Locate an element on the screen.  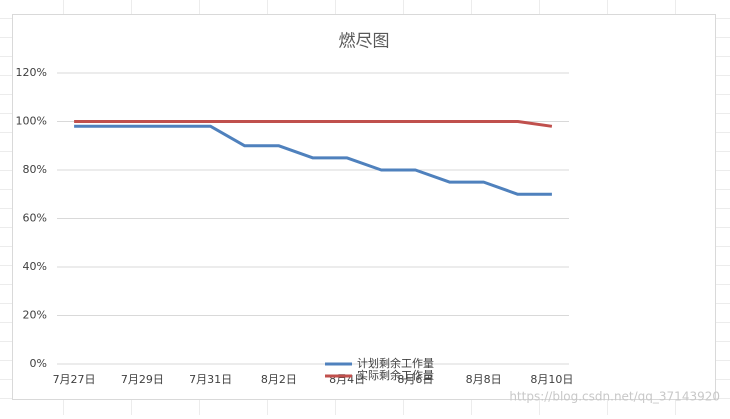
y-tick-label: 120% is located at coordinates (31, 72).